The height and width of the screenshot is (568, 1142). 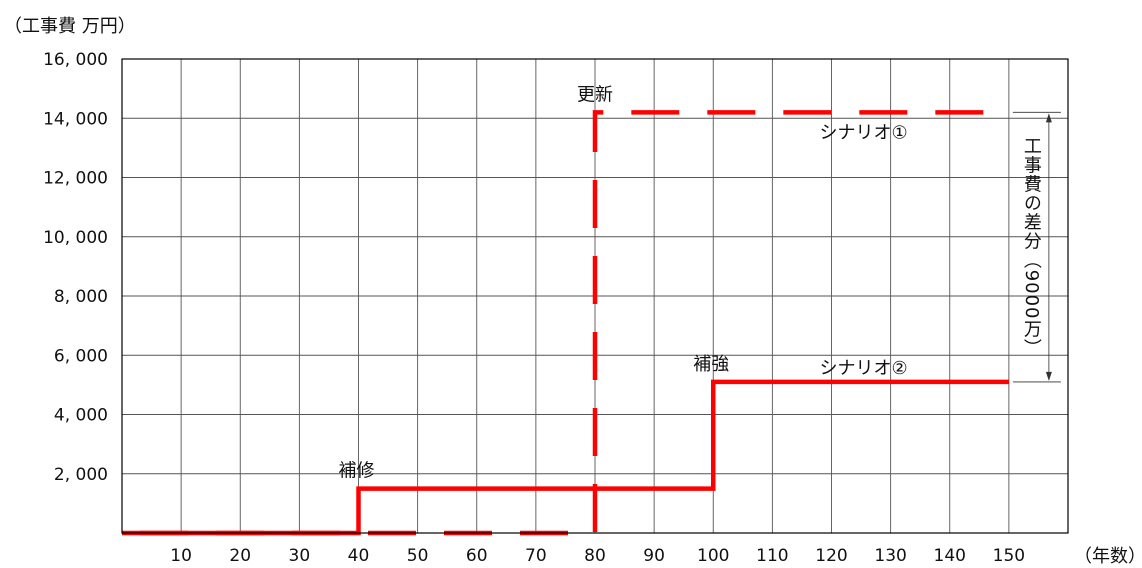 I want to click on x-tick-label: 80, so click(x=595, y=556).